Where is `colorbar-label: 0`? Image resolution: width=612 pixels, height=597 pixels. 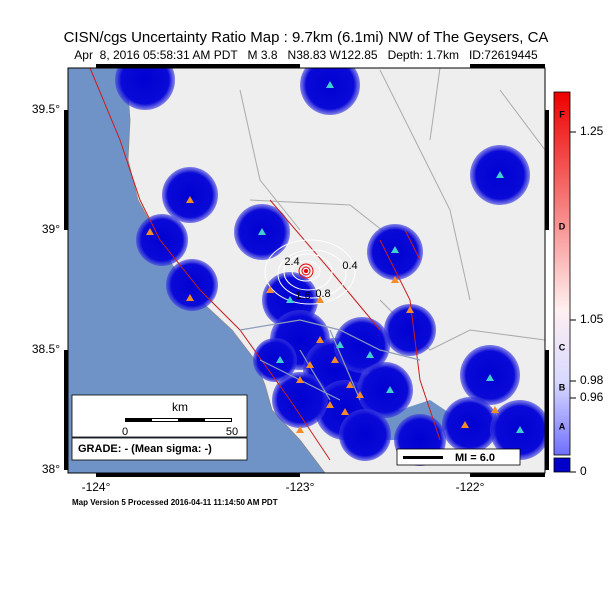
colorbar-label: 0 is located at coordinates (583, 471).